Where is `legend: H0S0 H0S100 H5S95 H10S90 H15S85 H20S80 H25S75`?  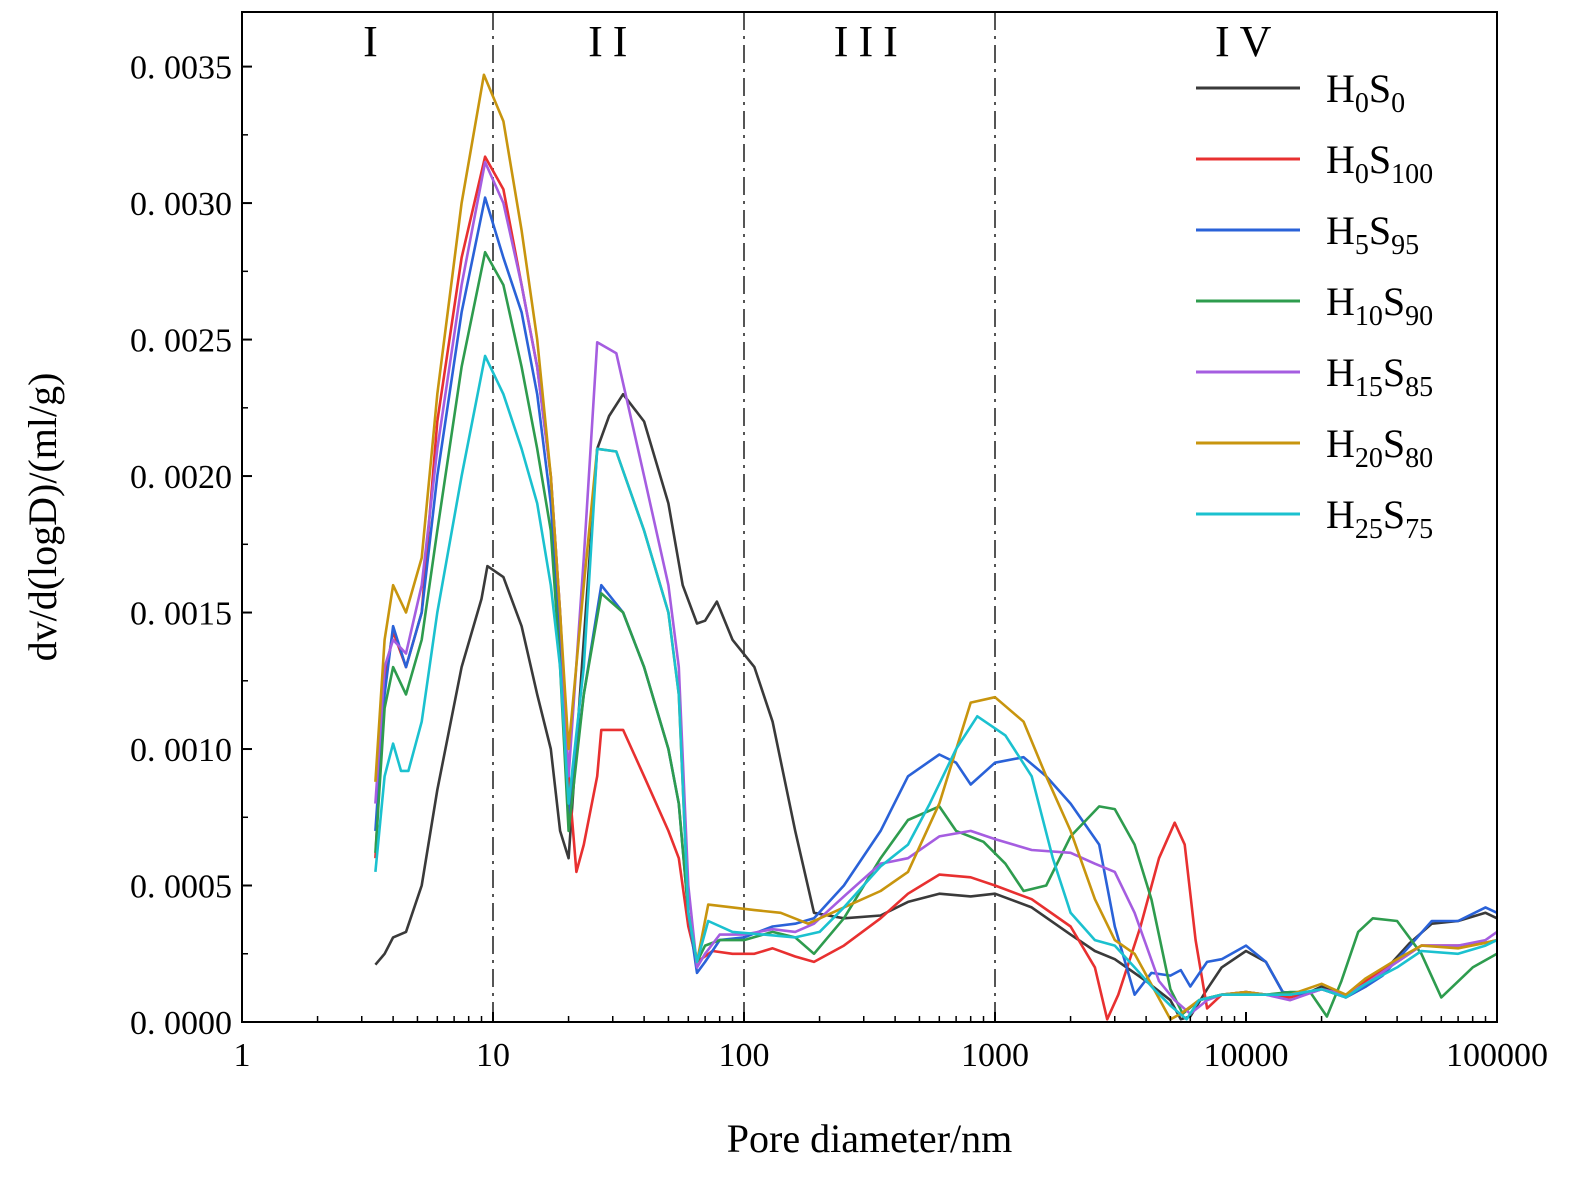
legend: H0S0 H0S100 H5S95 H10S90 H15S85 H20S80 H25S75 is located at coordinates (1314, 305).